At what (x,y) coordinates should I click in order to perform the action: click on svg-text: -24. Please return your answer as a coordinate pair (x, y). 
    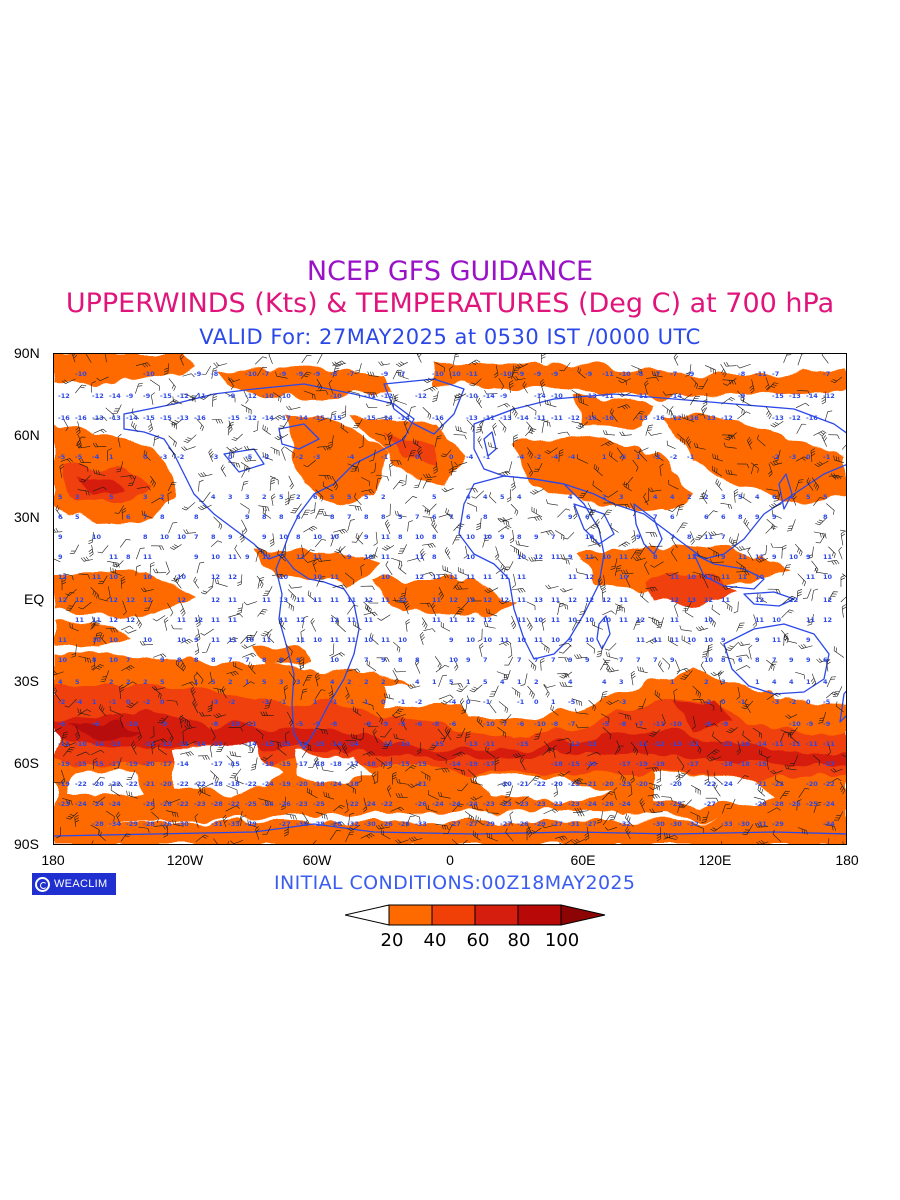
    Looking at the image, I should click on (370, 804).